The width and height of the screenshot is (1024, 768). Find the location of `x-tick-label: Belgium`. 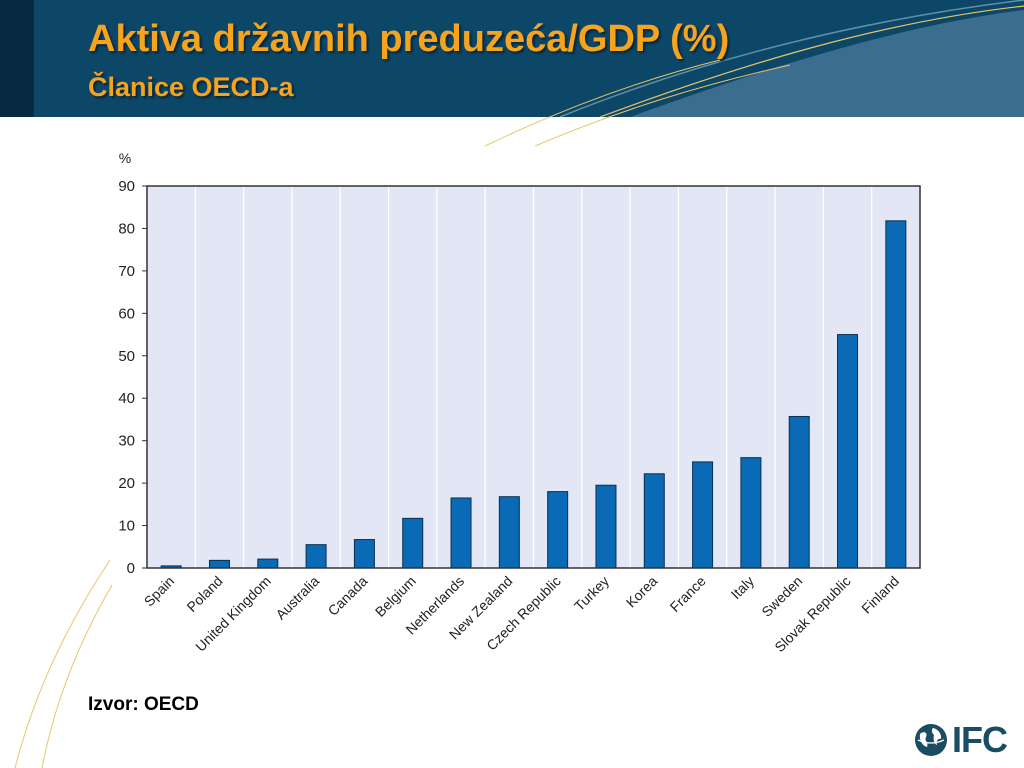

x-tick-label: Belgium is located at coordinates (395, 596).